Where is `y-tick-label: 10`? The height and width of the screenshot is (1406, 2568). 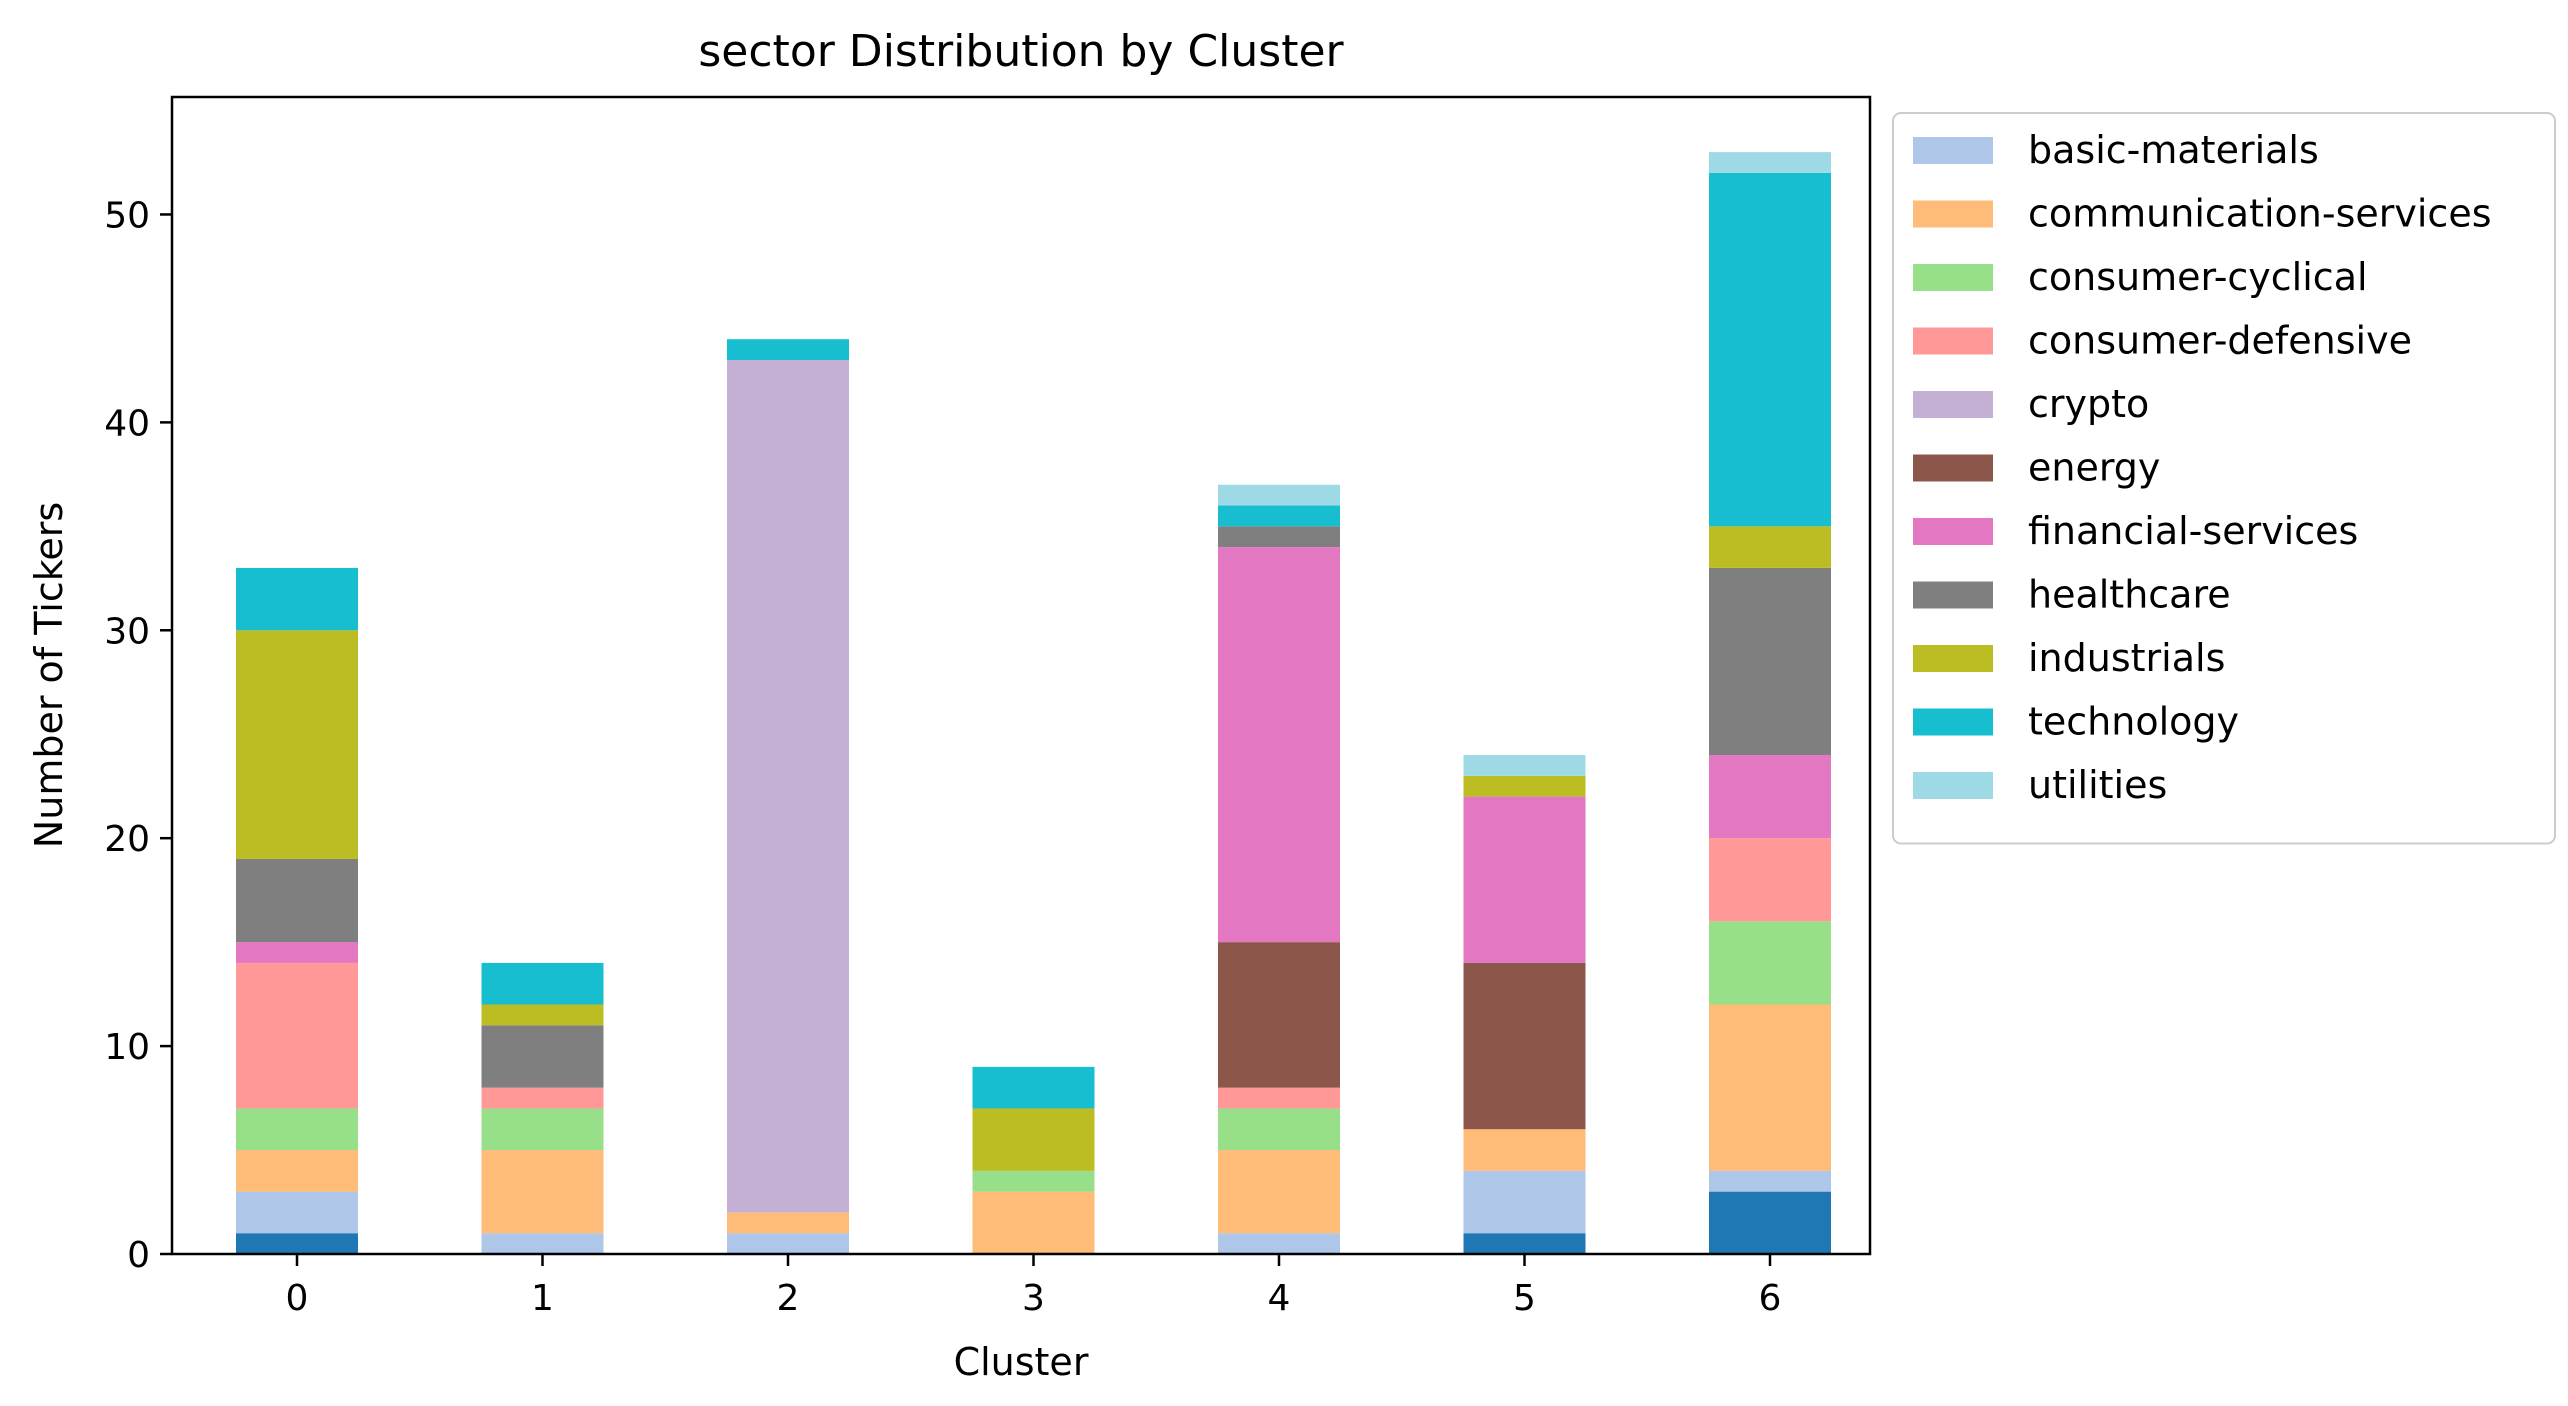 y-tick-label: 10 is located at coordinates (127, 1047).